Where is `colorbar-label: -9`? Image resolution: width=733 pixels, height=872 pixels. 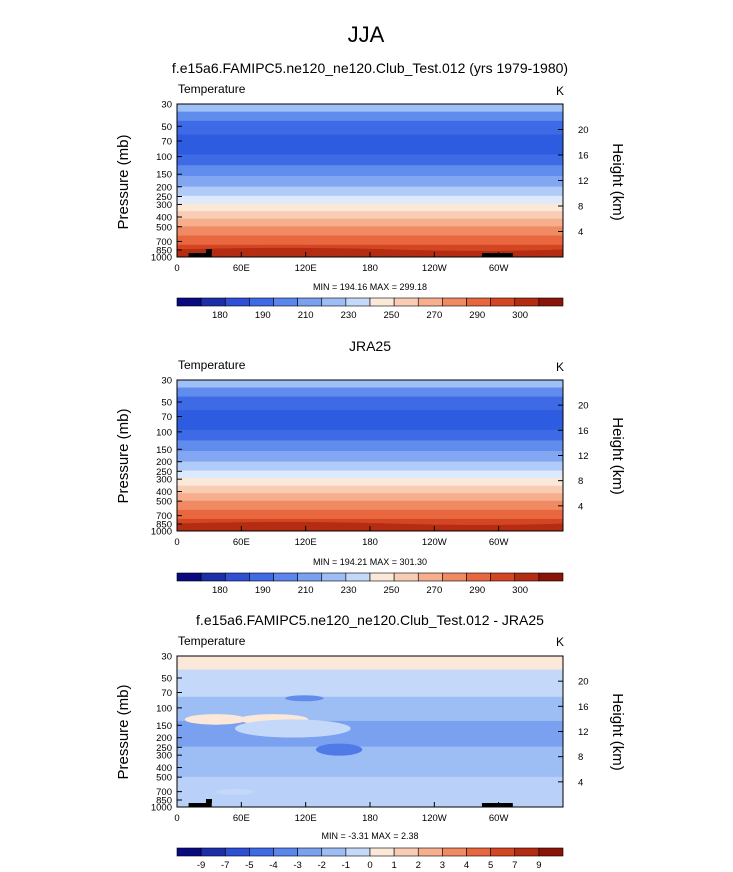 colorbar-label: -9 is located at coordinates (201, 865).